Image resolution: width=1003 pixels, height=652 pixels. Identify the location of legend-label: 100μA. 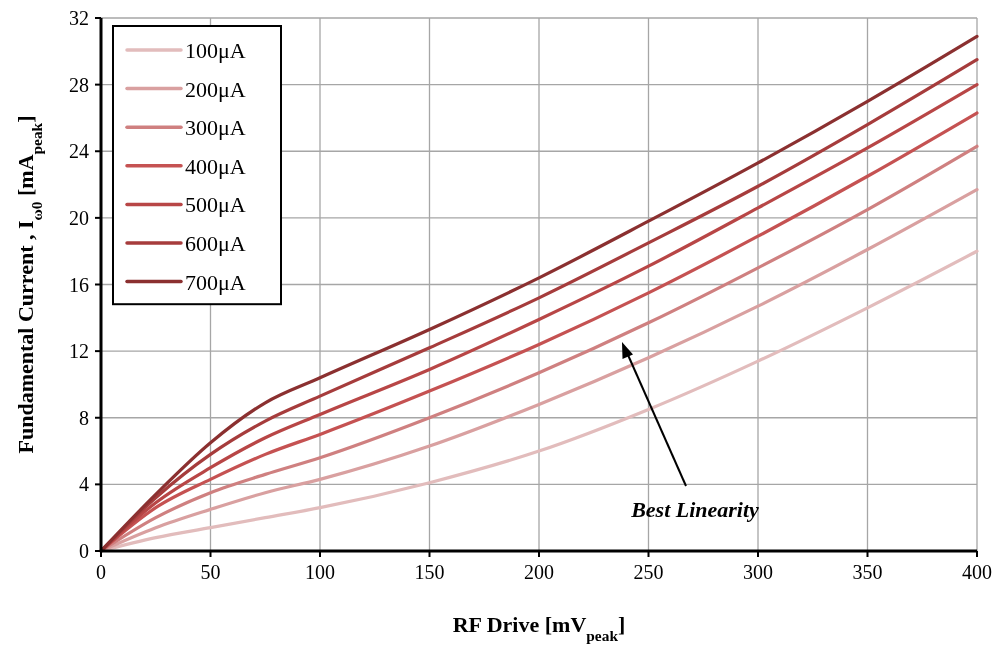
(215, 50).